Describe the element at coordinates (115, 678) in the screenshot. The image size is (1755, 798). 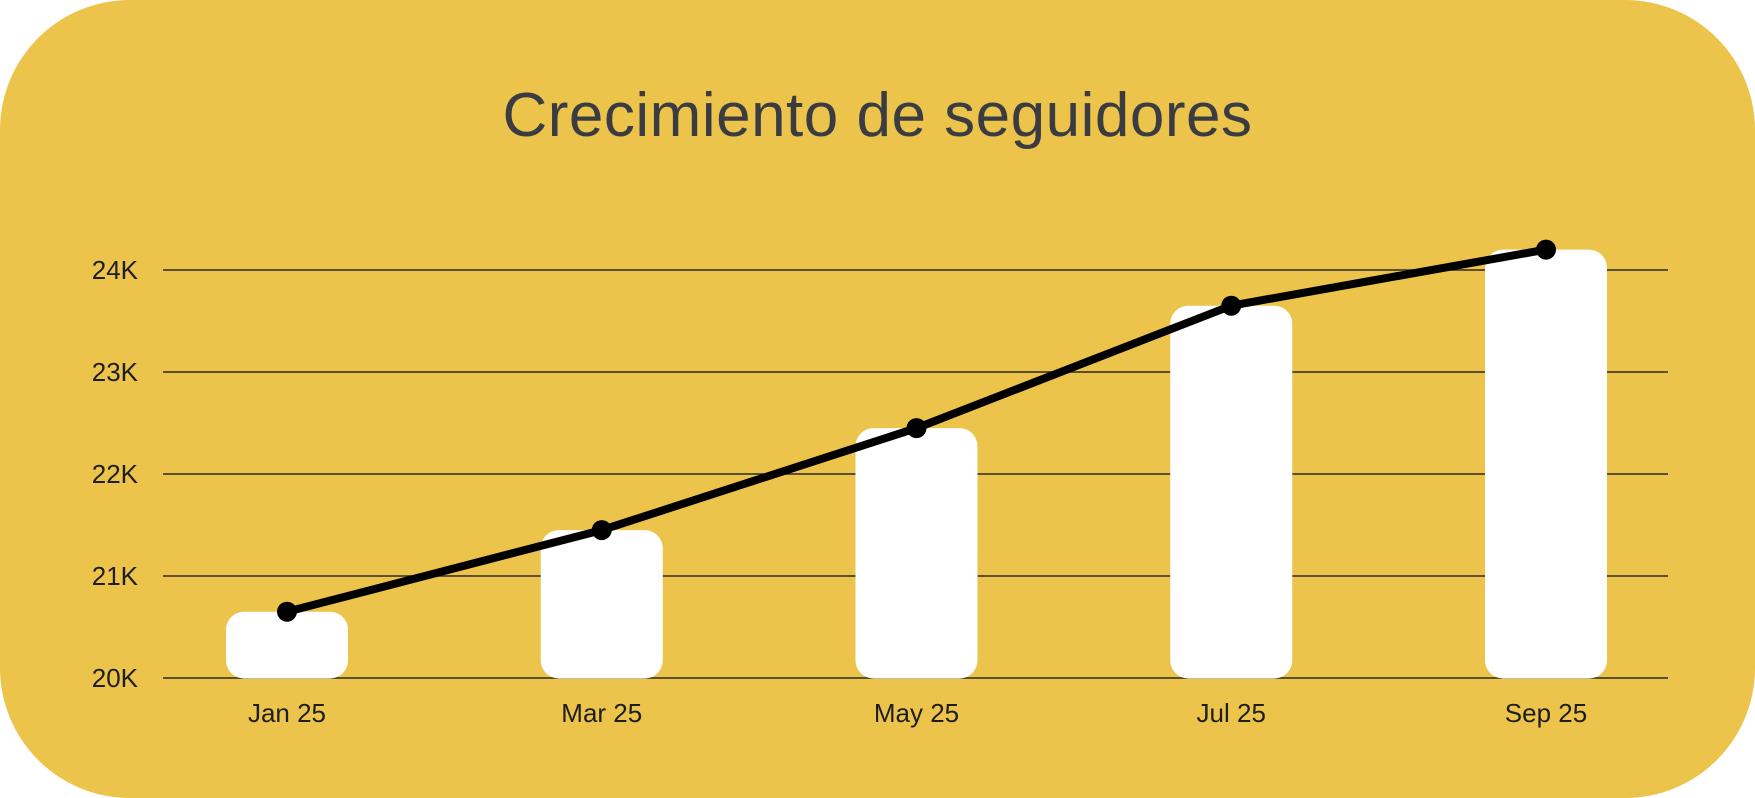
I see `y-tick-label: 20K` at that location.